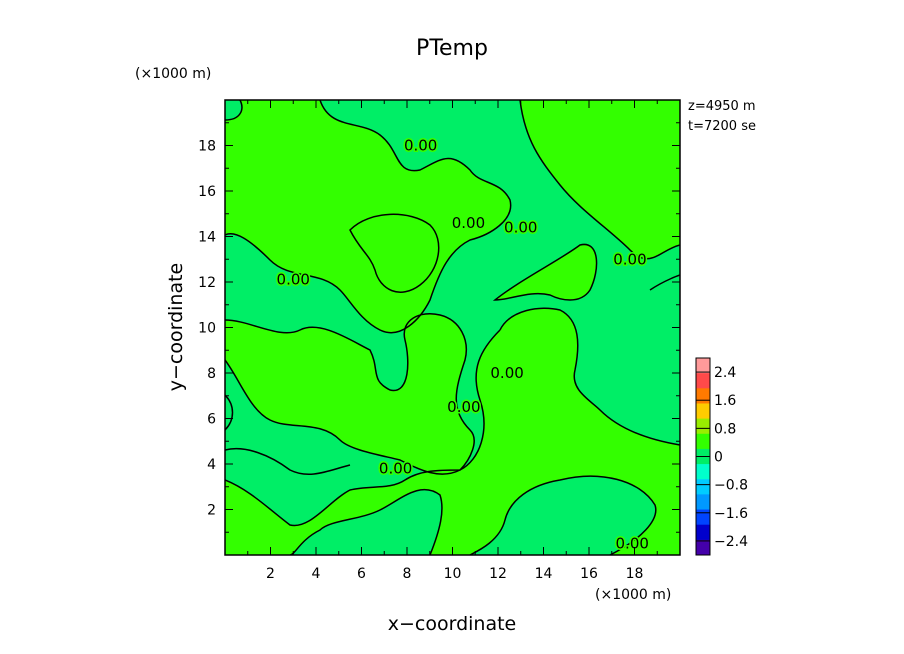  What do you see at coordinates (453, 574) in the screenshot?
I see `x-tick-label: 10` at bounding box center [453, 574].